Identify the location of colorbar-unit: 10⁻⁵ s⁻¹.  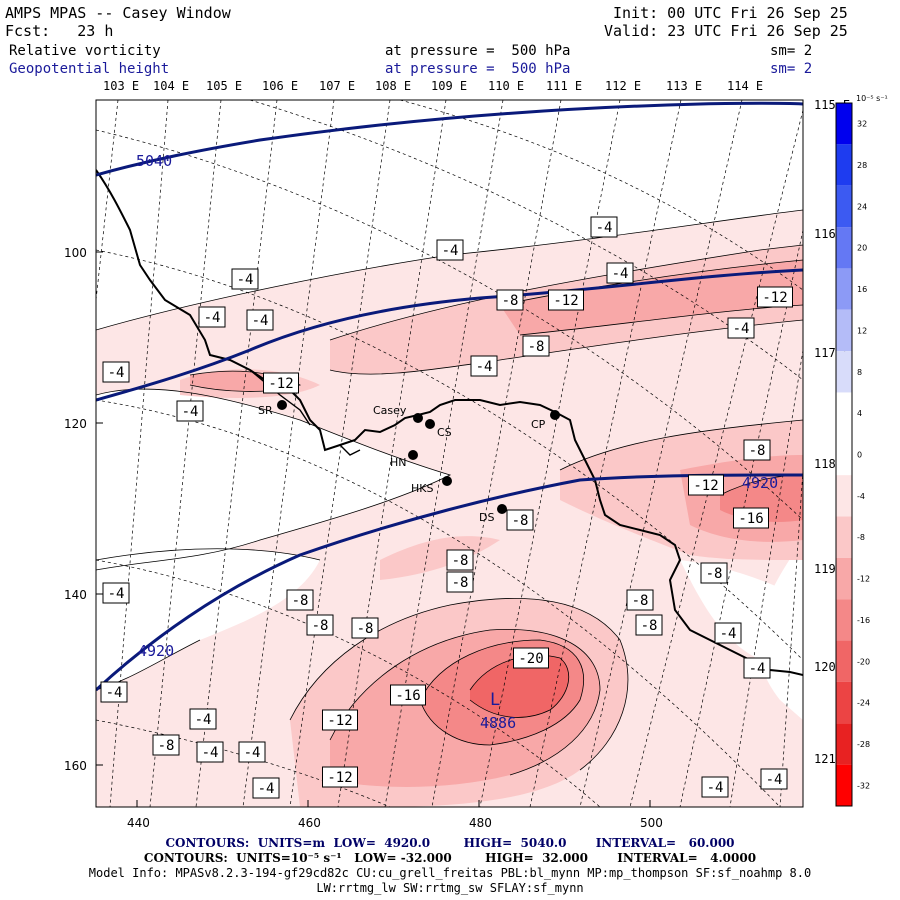
(872, 98).